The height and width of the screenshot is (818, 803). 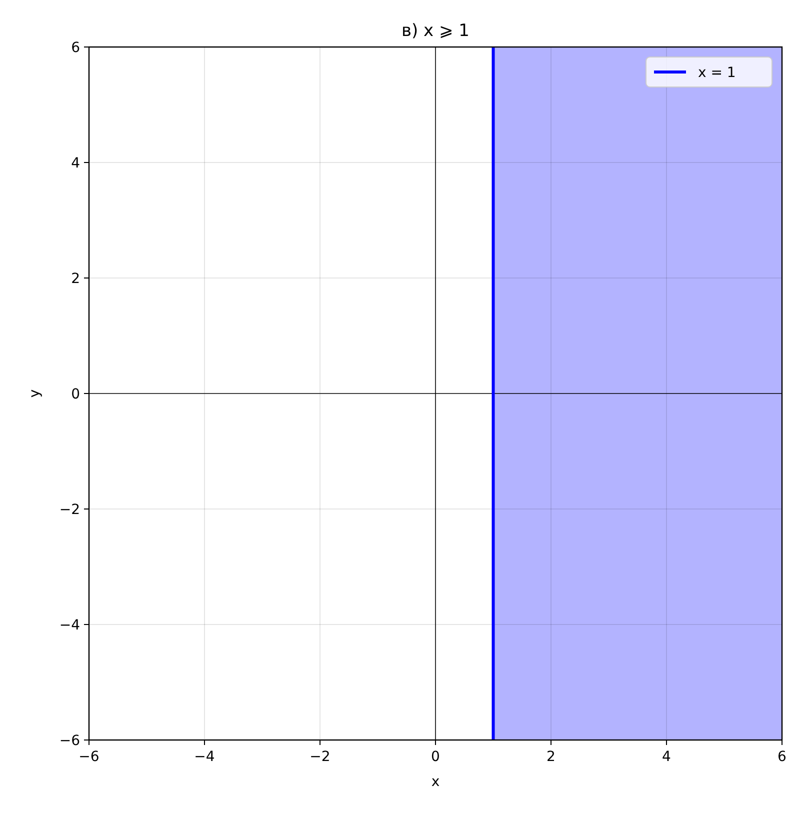 What do you see at coordinates (435, 782) in the screenshot?
I see `x-axis-title: x` at bounding box center [435, 782].